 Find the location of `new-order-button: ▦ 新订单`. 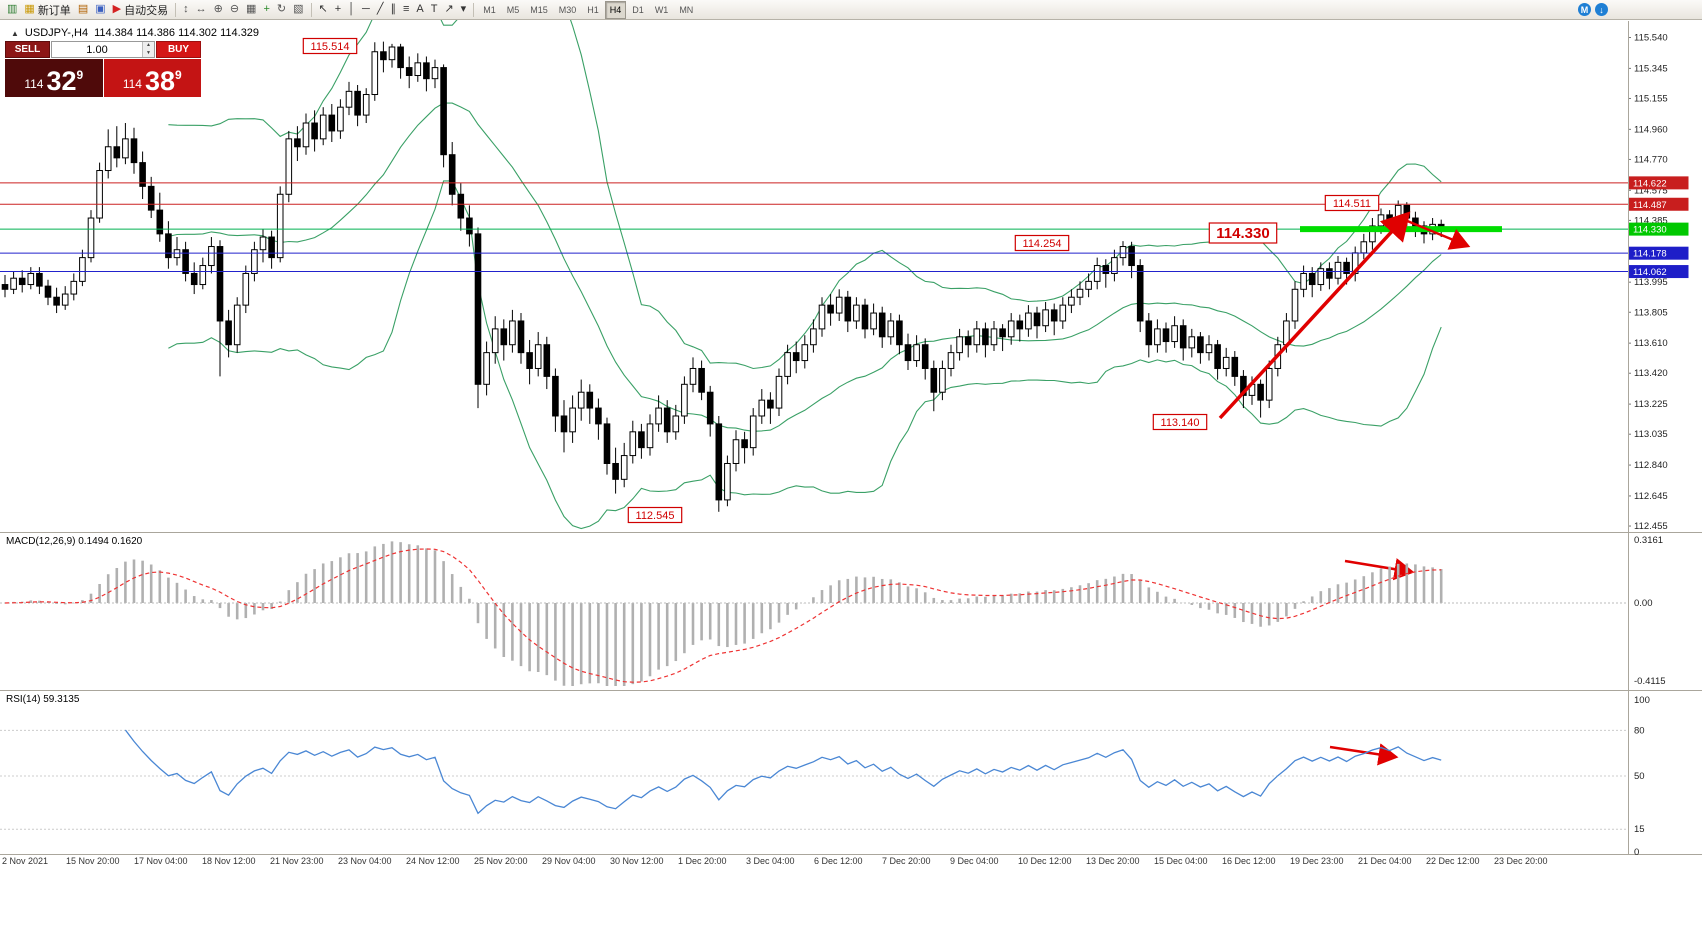

new-order-button: ▦ 新订单 is located at coordinates (47, 10).